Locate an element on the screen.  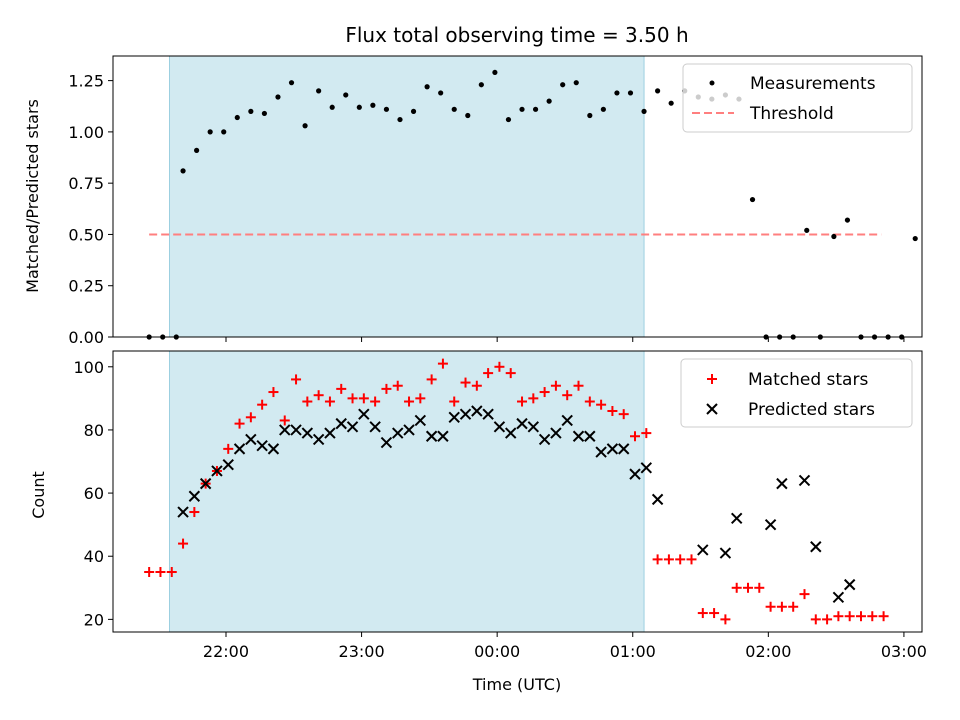
x-tick-label: 02:00 is located at coordinates (768, 651).